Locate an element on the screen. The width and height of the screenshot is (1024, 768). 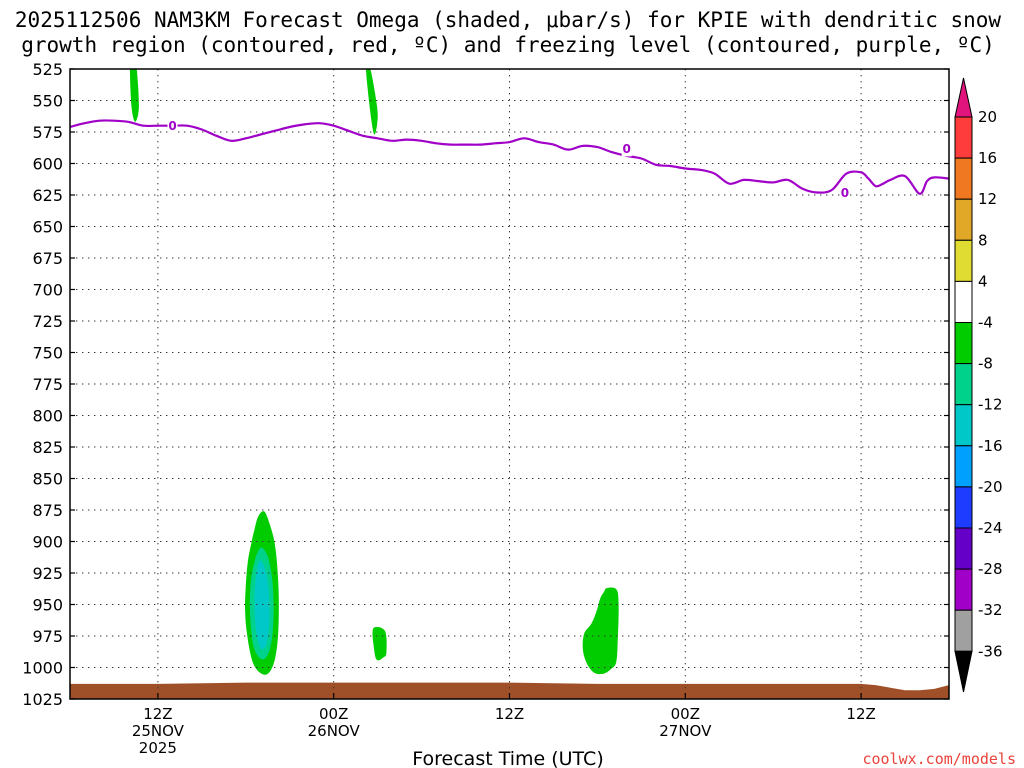
x-tick-label-48-2: 27NOV is located at coordinates (685, 731).